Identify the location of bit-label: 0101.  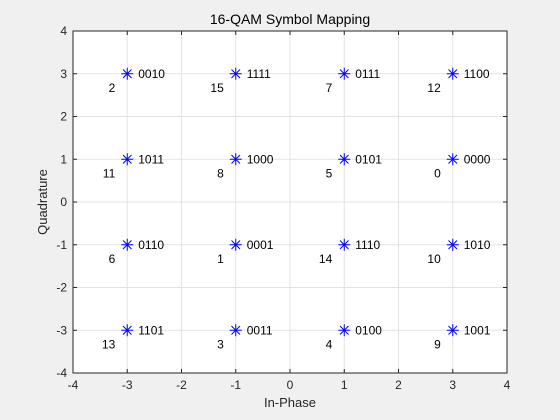
(368, 159).